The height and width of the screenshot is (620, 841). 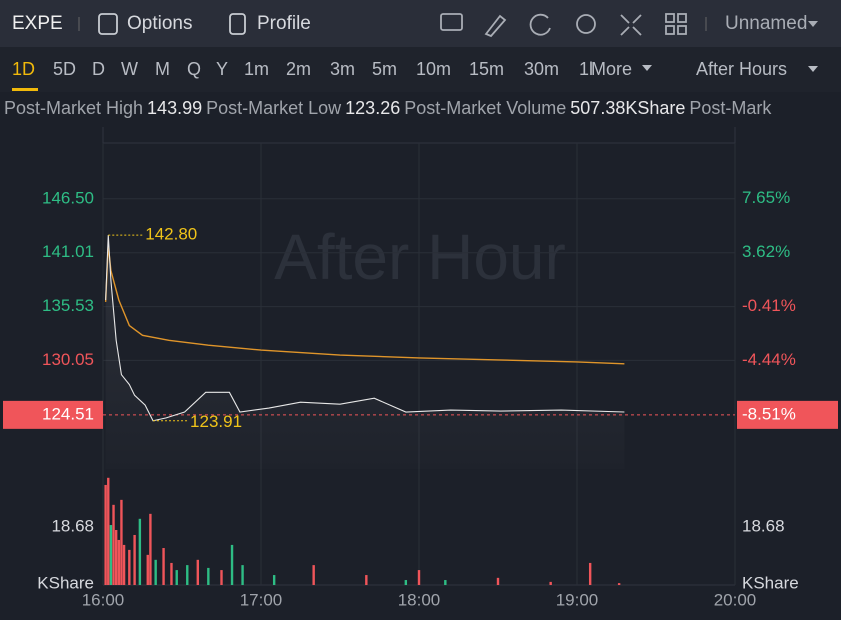 What do you see at coordinates (586, 24) in the screenshot?
I see `settings-icon` at bounding box center [586, 24].